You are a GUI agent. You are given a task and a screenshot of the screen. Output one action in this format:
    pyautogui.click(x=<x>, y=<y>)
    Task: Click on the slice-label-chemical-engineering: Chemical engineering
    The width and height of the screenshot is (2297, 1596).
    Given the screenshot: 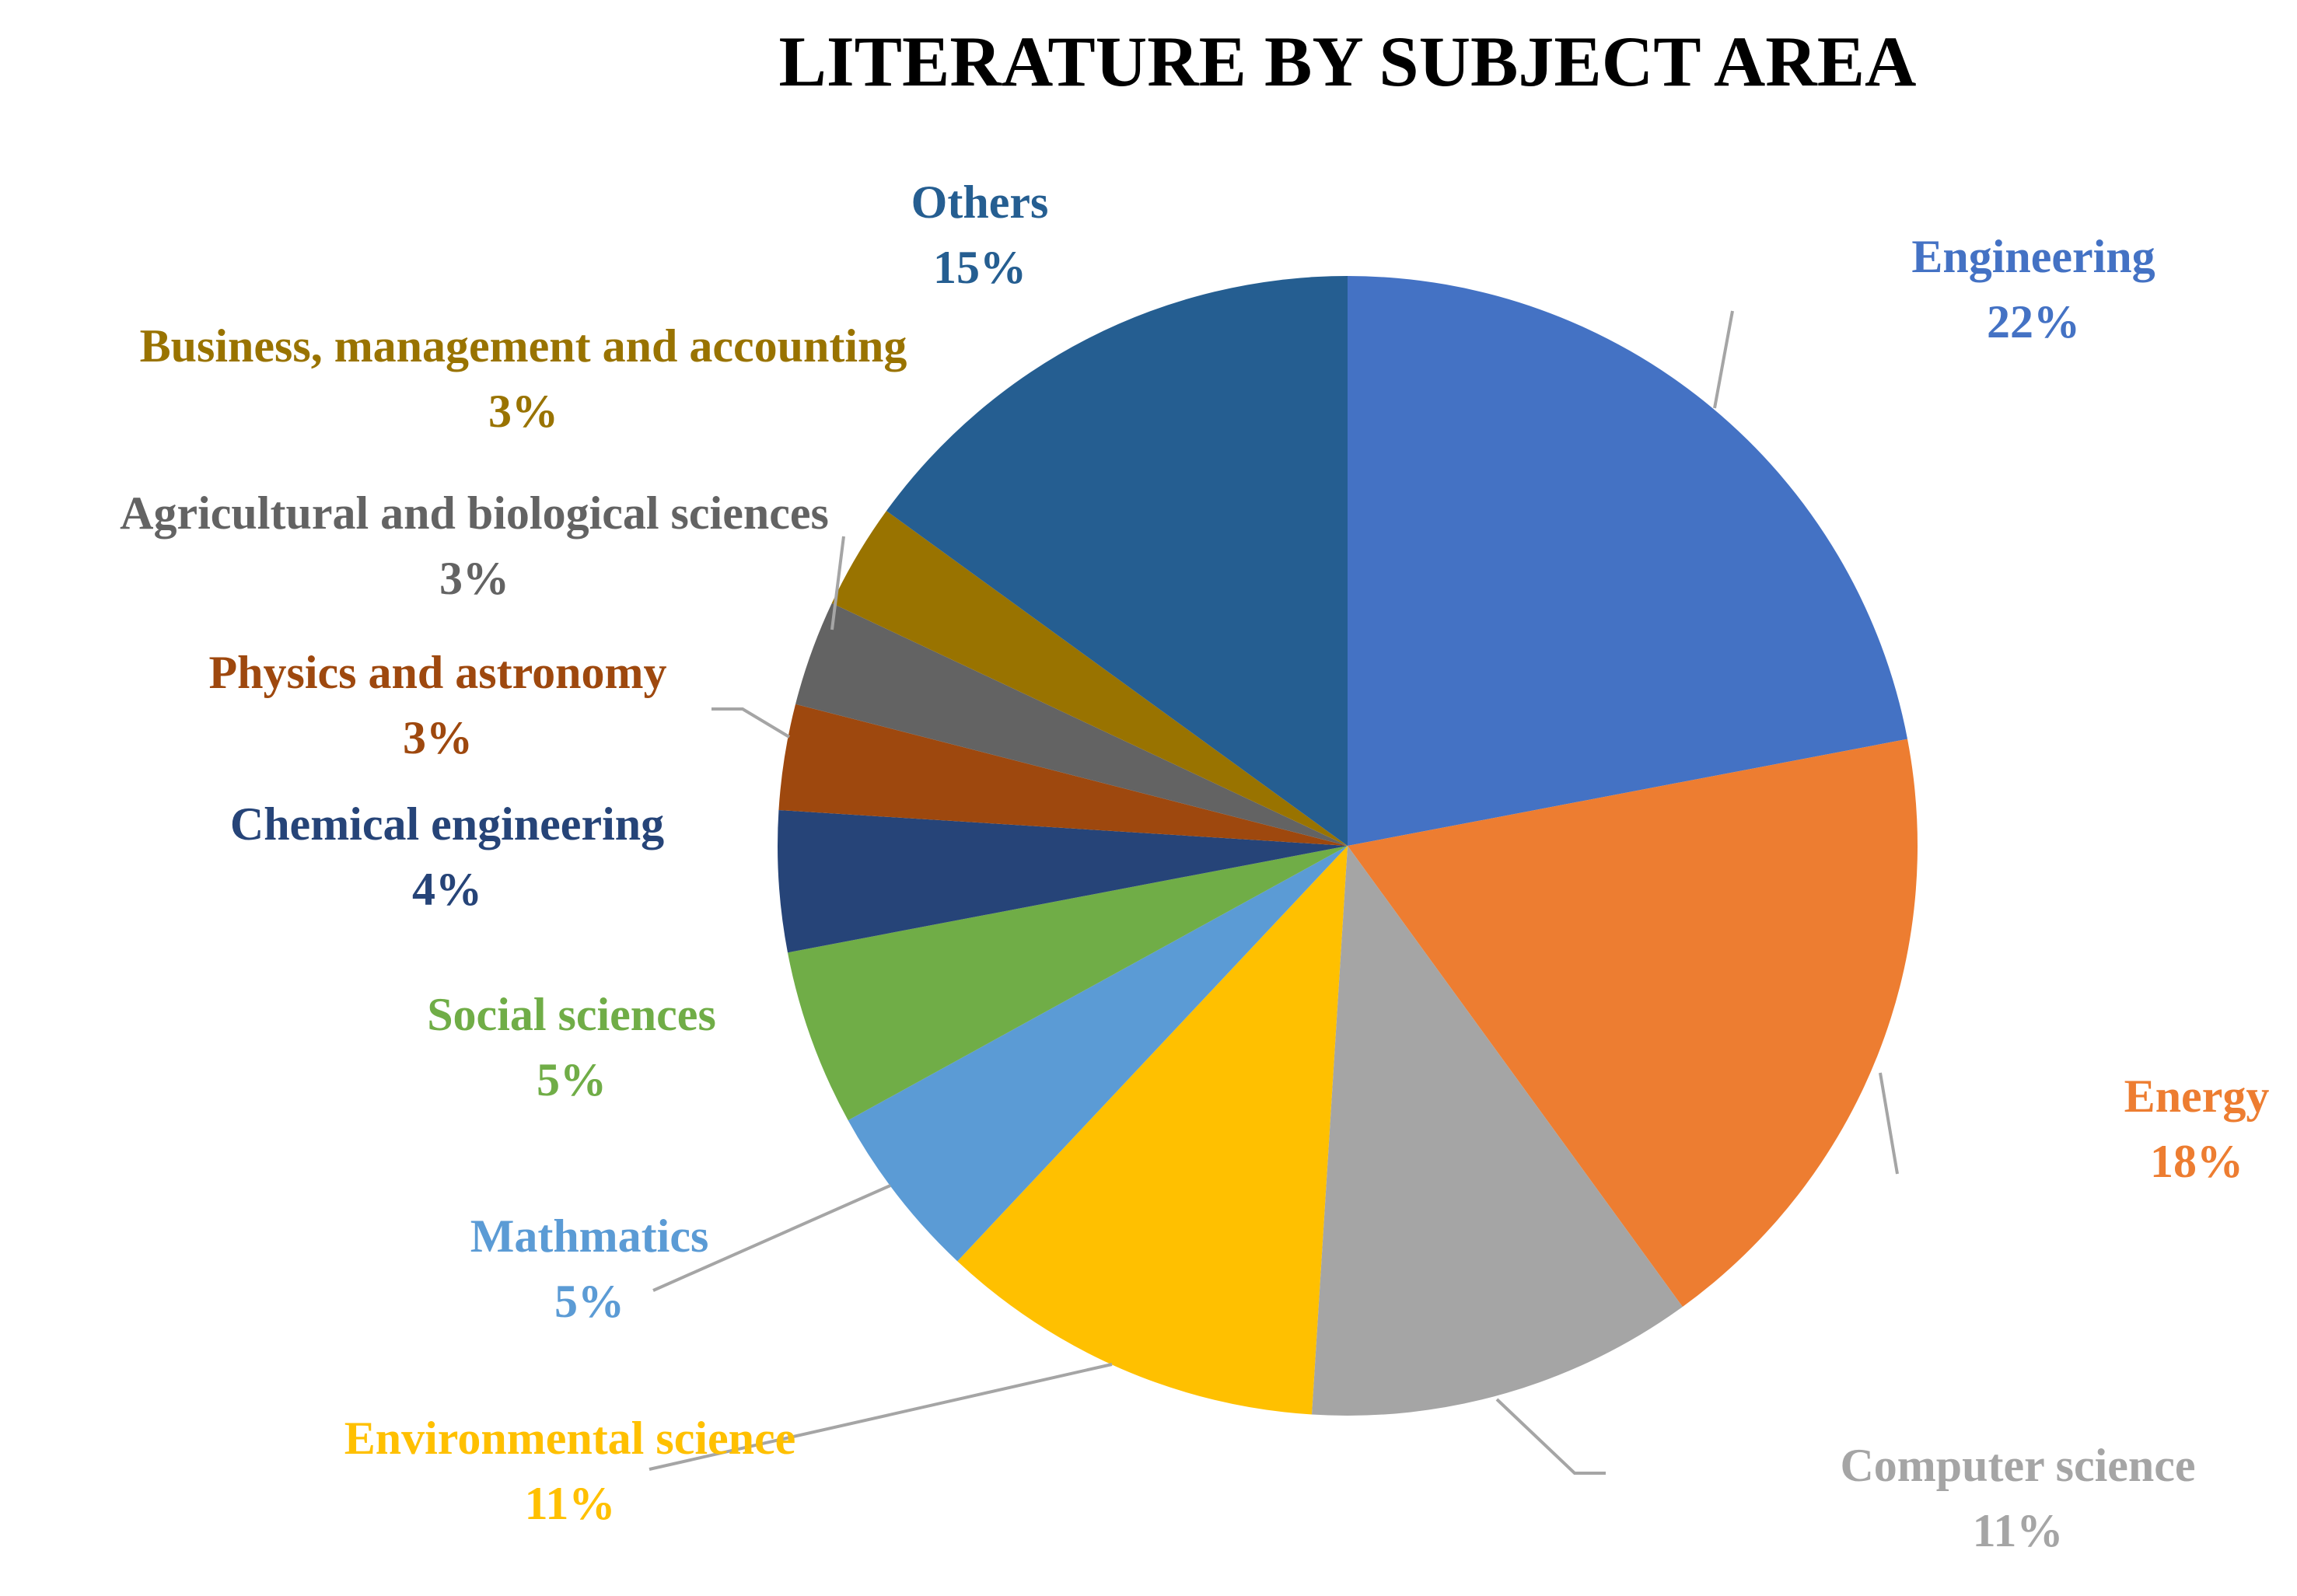 What is the action you would take?
    pyautogui.click(x=447, y=824)
    